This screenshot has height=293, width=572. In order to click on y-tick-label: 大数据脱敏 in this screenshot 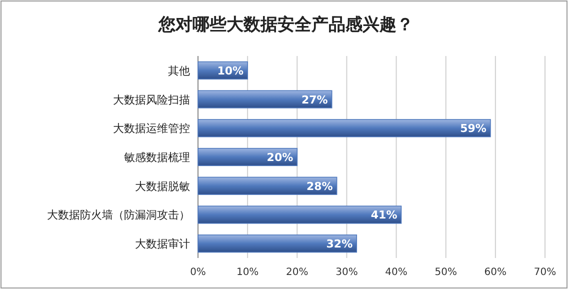, I will do `click(162, 186)`.